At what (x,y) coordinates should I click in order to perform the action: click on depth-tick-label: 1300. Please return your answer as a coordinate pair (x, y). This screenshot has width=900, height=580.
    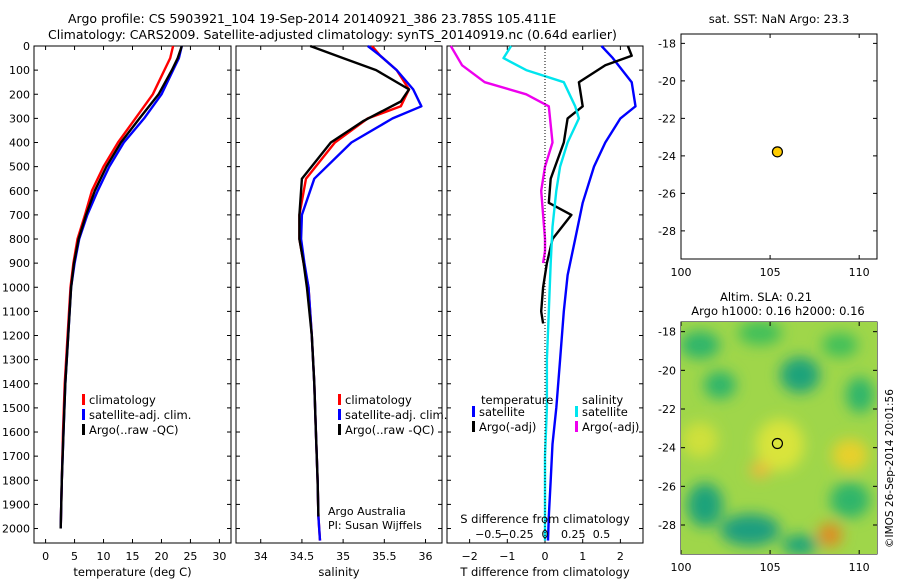
    Looking at the image, I should click on (16, 360).